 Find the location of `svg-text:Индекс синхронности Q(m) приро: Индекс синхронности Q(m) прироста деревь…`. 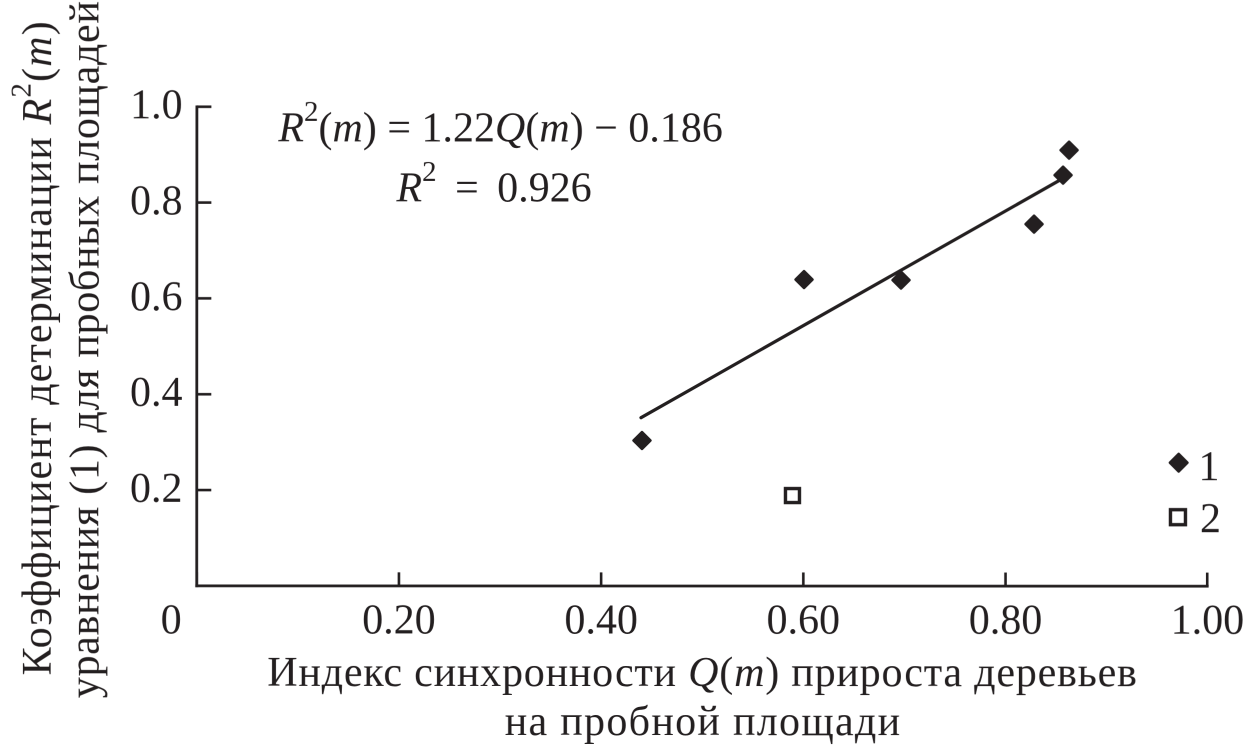

svg-text:Индекс синхронности Q(m) приро: Индекс синхронности Q(m) прироста деревь… is located at coordinates (702, 673).